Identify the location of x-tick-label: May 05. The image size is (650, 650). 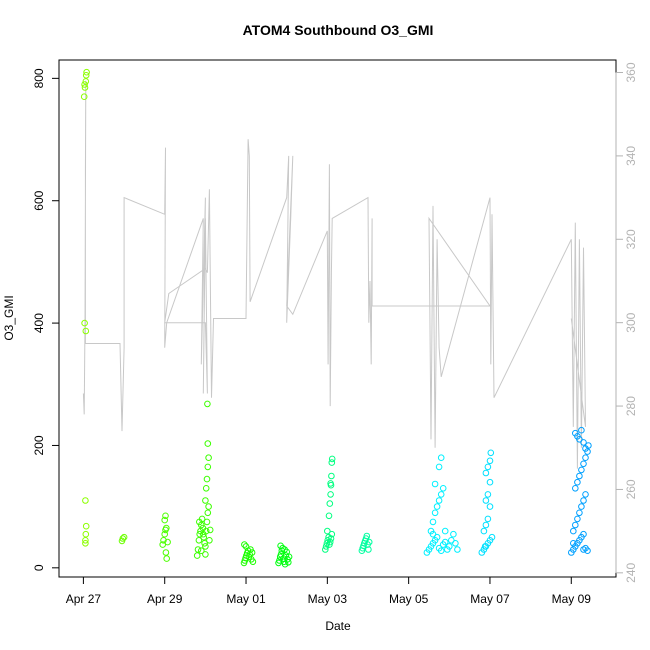
(409, 599).